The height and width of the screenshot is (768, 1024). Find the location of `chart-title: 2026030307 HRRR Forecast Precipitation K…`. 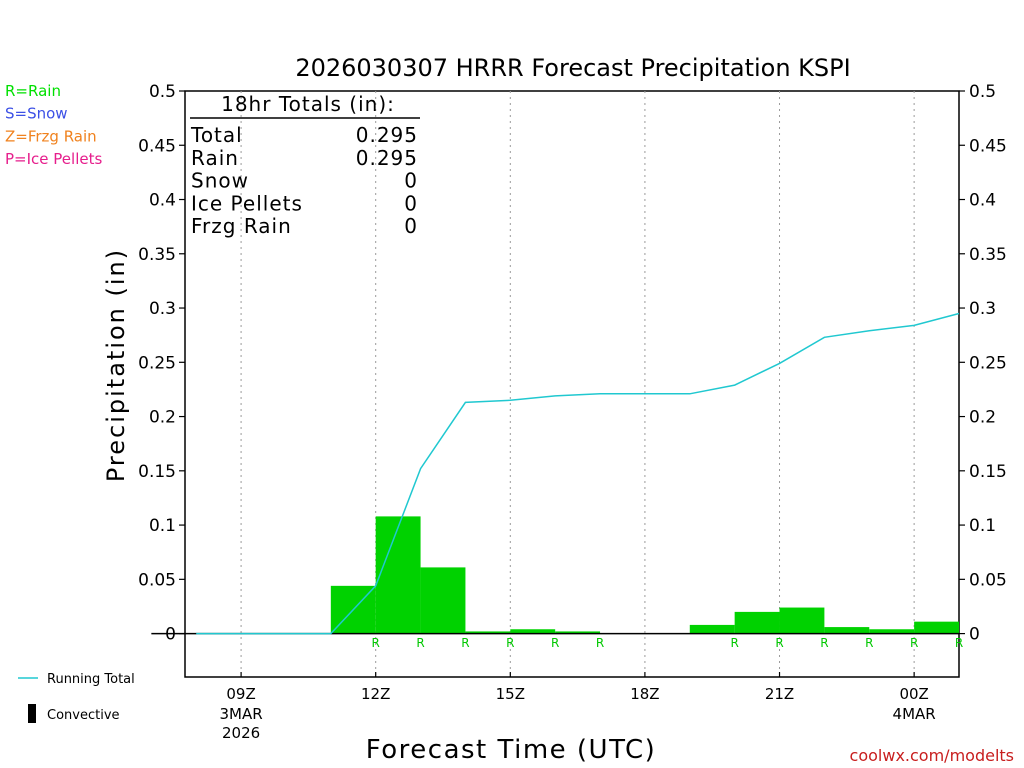

chart-title: 2026030307 HRRR Forecast Precipitation K… is located at coordinates (572, 68).